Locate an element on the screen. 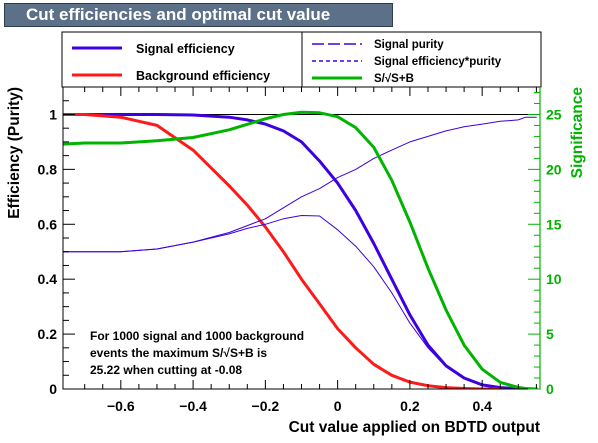 The height and width of the screenshot is (443, 598). annotation-line: events the maximum S/√S+B is is located at coordinates (178, 353).